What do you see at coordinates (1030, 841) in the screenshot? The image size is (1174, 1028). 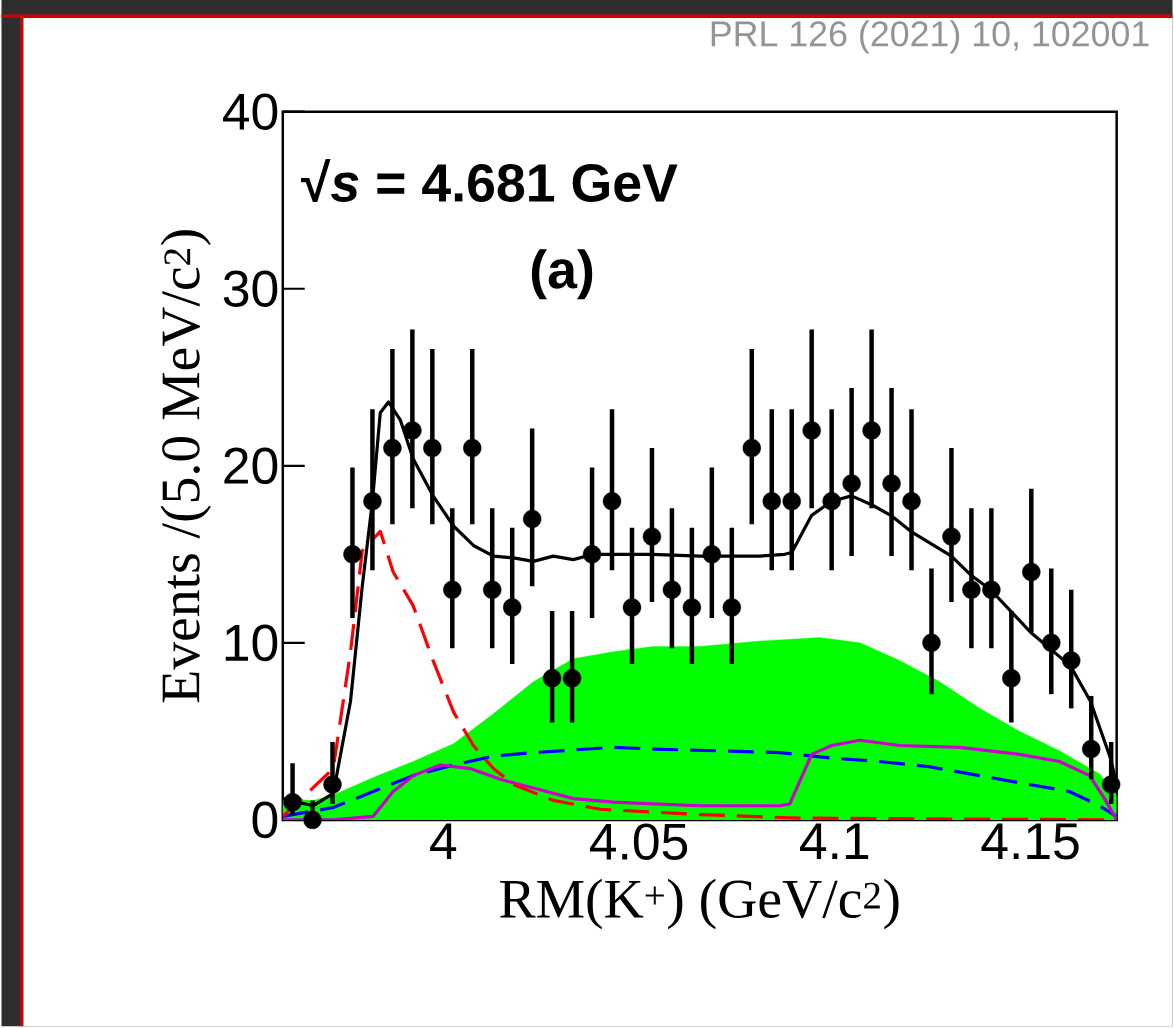 I see `x-tick-label: 4.15` at bounding box center [1030, 841].